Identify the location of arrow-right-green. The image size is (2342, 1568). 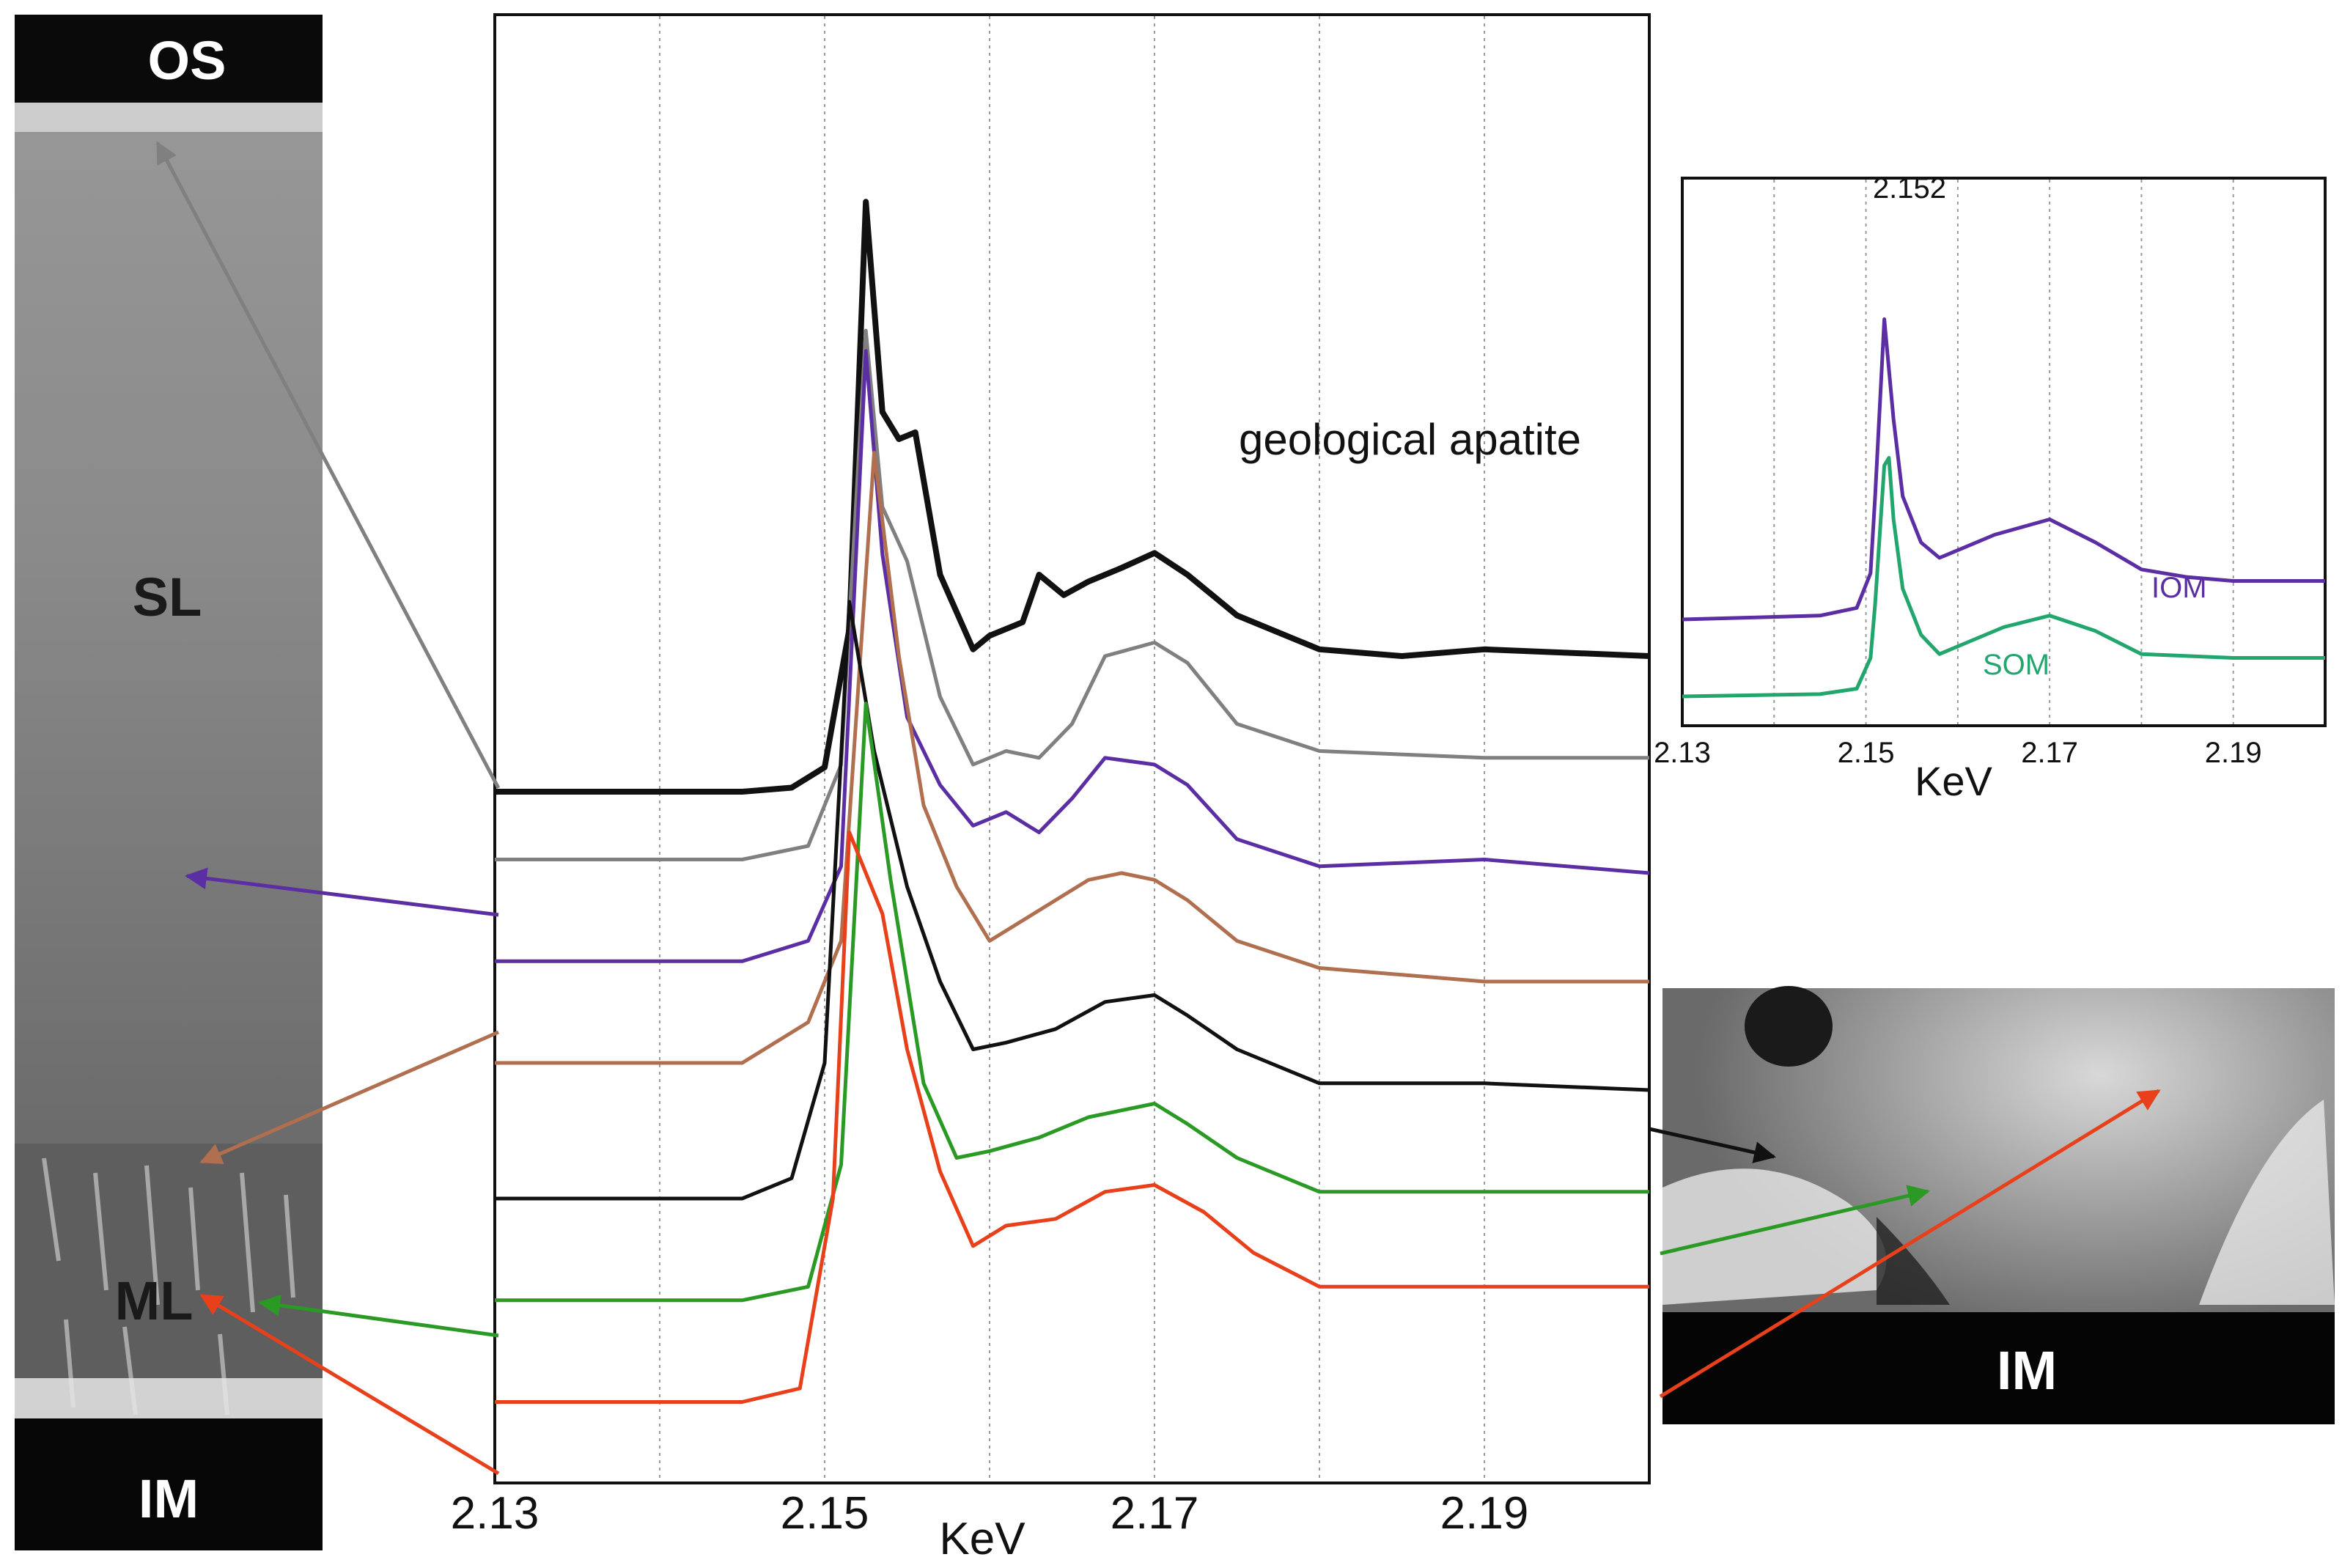
(1795, 1221).